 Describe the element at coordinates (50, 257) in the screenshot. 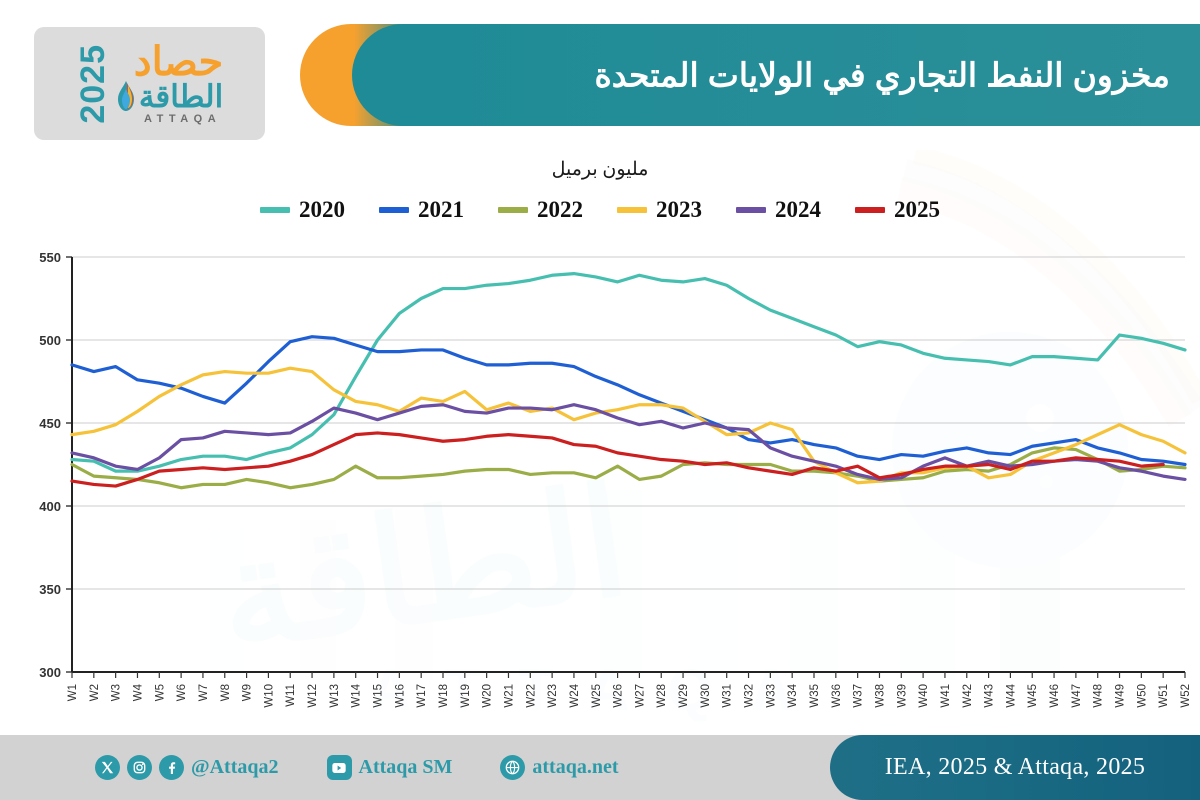

I see `y-axis-tick-label: 550` at that location.